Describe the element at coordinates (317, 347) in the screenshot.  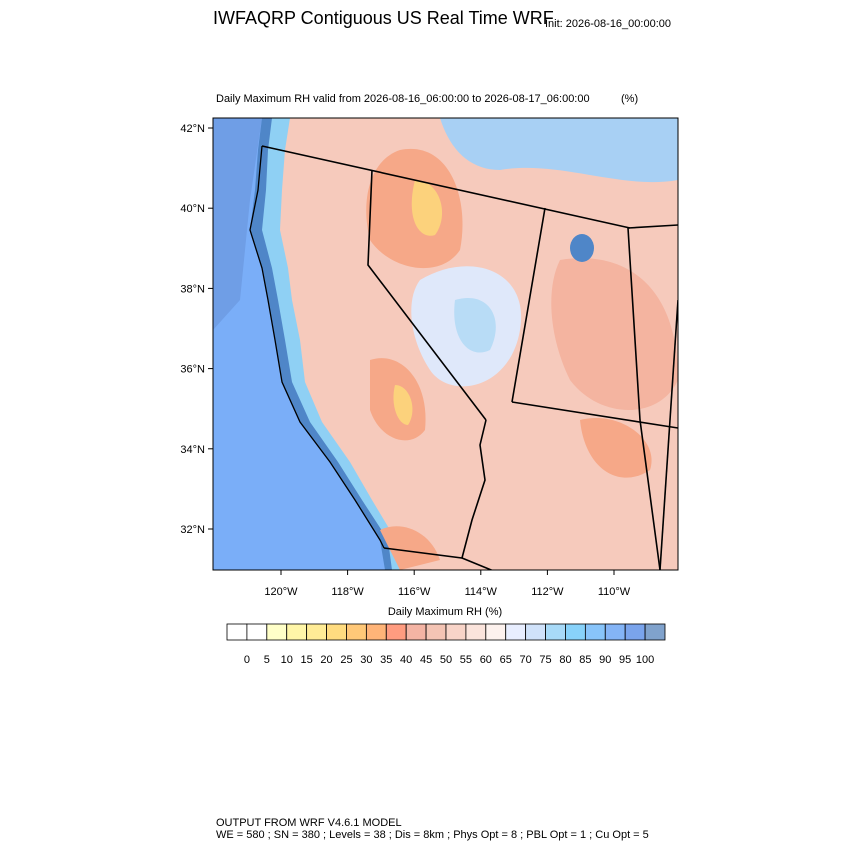
I see `coastline` at that location.